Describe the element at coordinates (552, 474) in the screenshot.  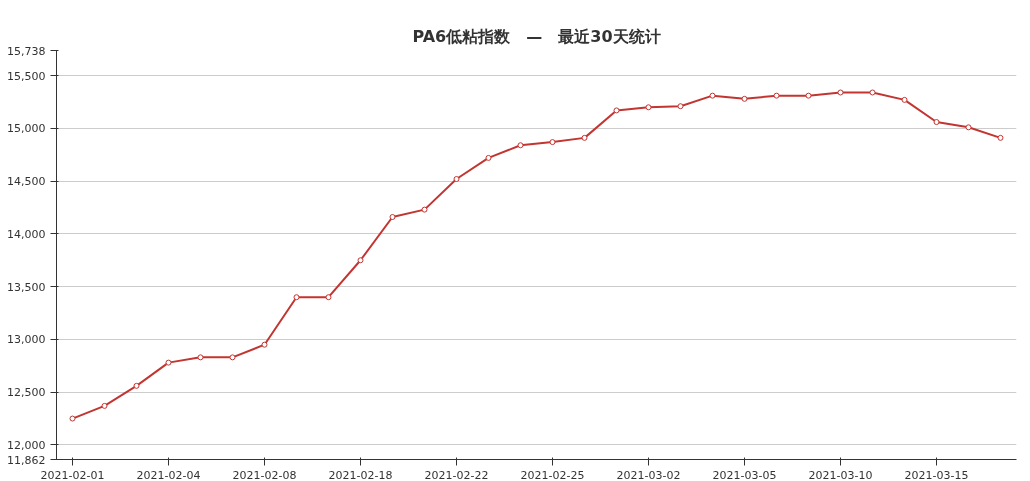
I see `x-tick-label: 2021-02-25` at that location.